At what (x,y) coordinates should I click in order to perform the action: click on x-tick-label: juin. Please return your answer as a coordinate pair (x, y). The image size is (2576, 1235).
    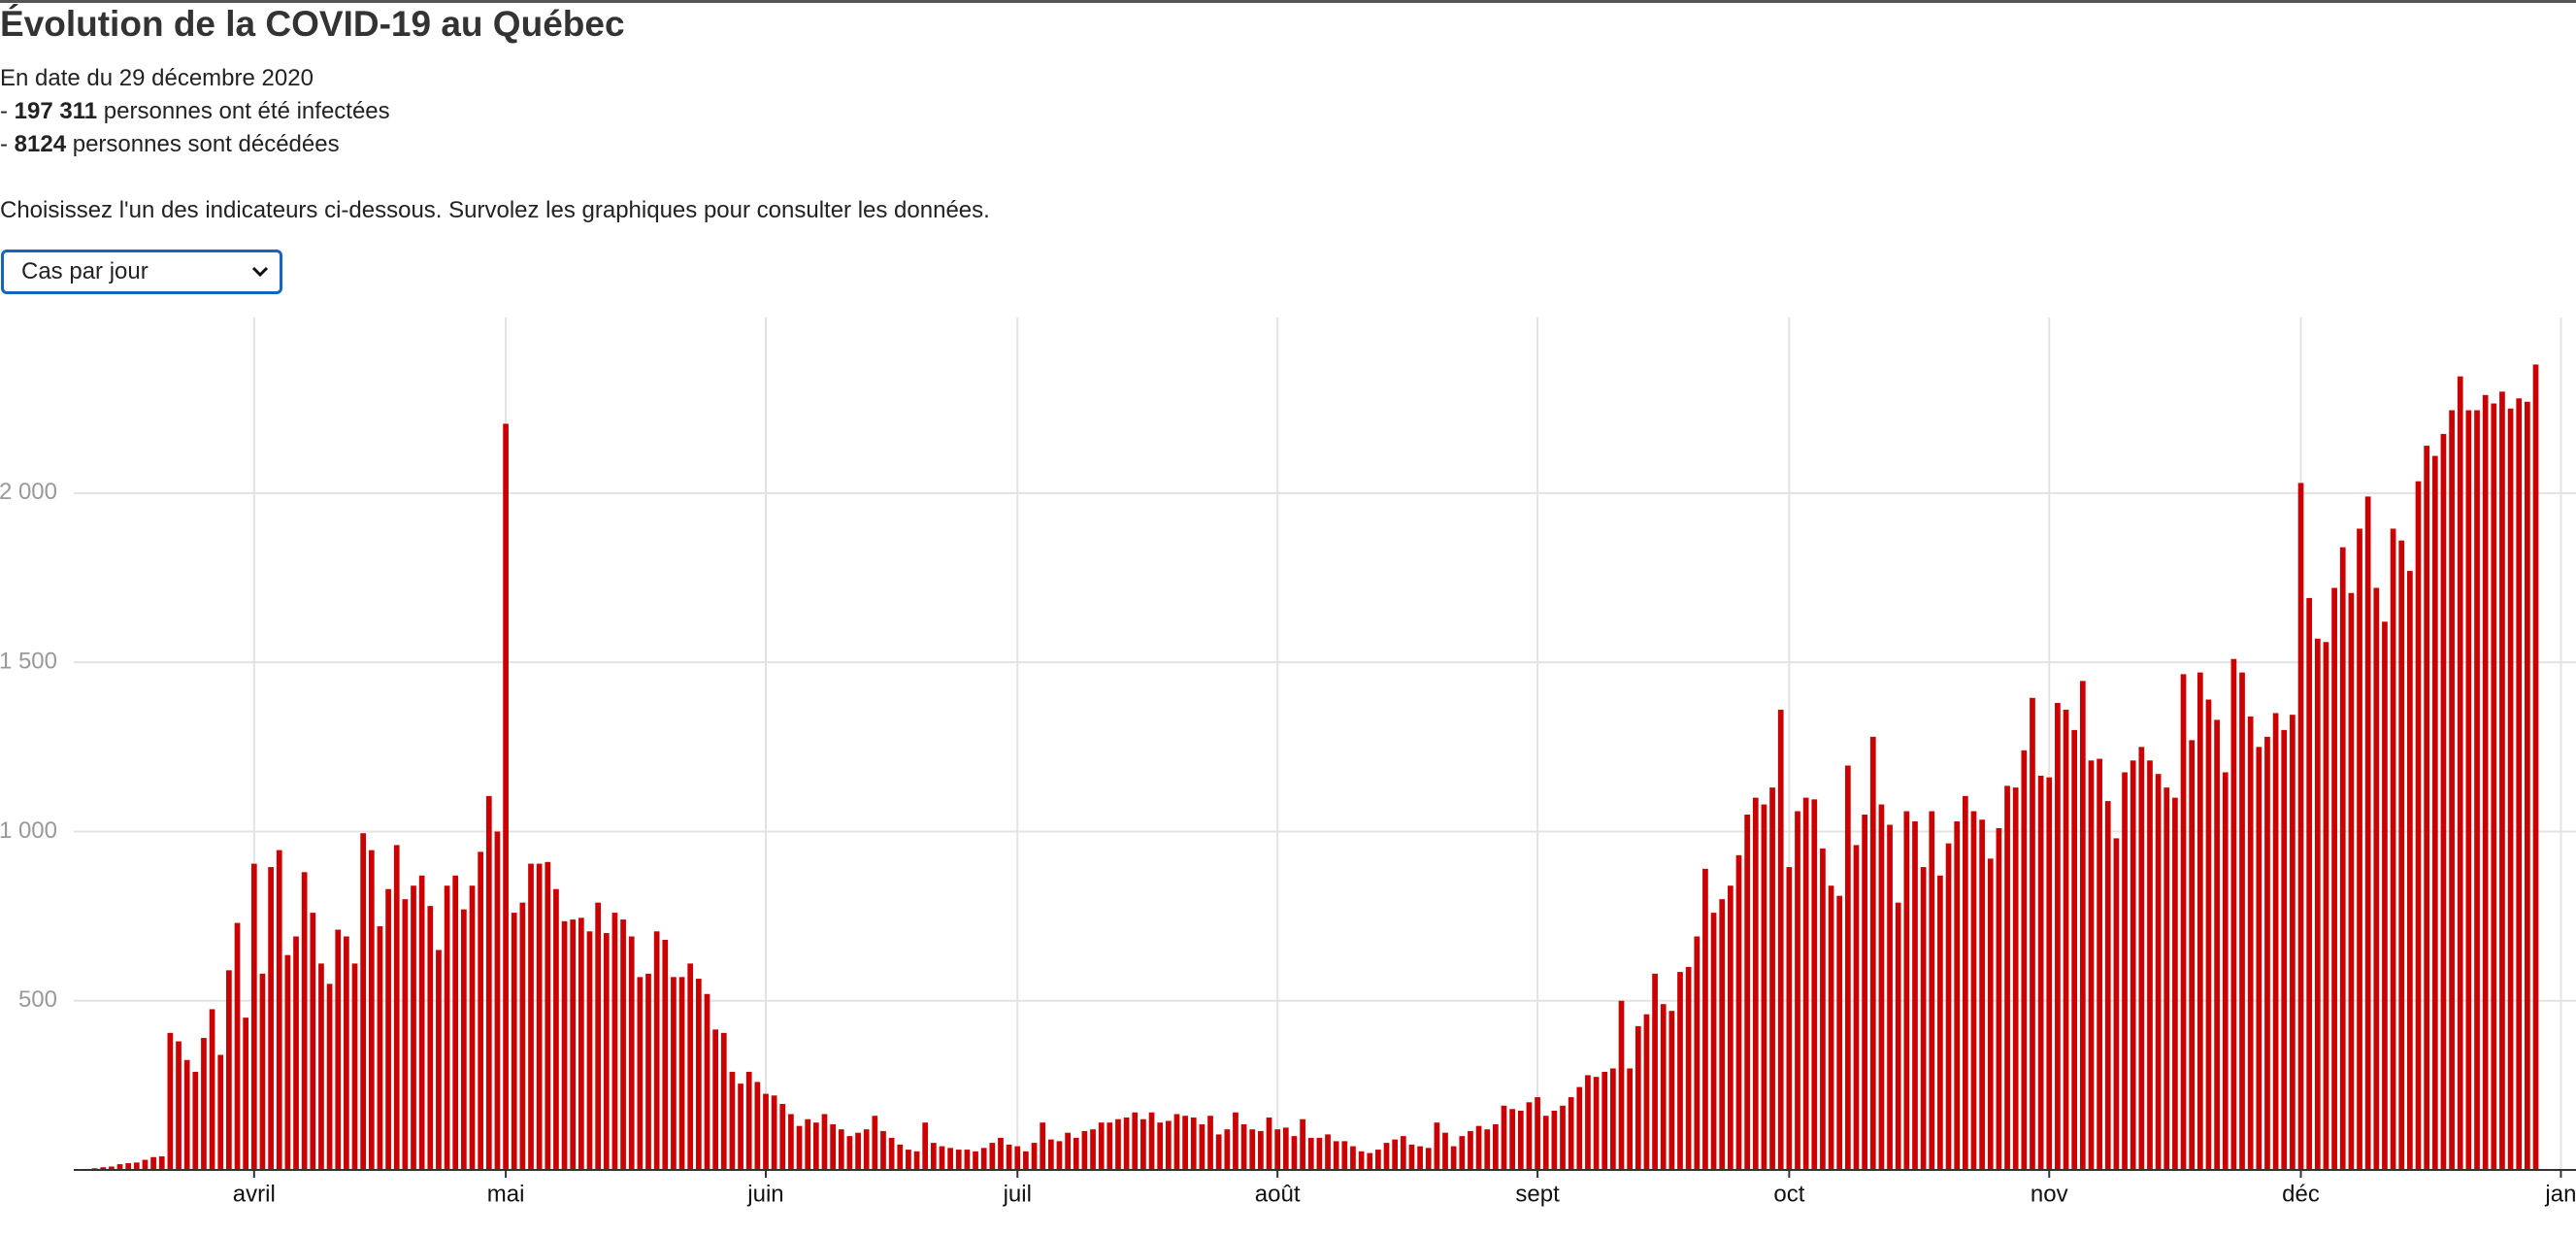
    Looking at the image, I should click on (764, 1194).